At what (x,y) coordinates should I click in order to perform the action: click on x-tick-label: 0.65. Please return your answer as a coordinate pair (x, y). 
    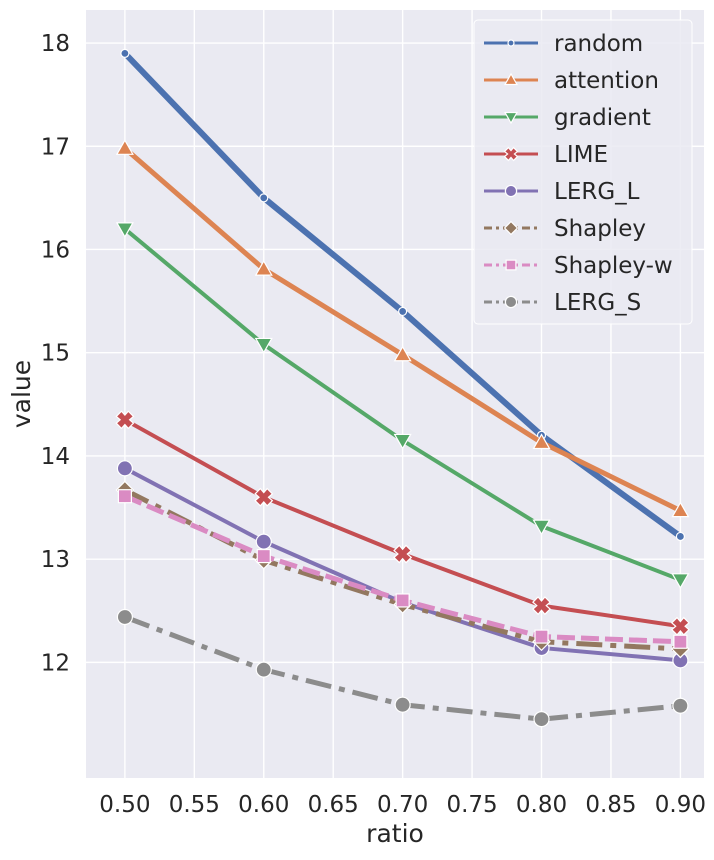
    Looking at the image, I should click on (333, 805).